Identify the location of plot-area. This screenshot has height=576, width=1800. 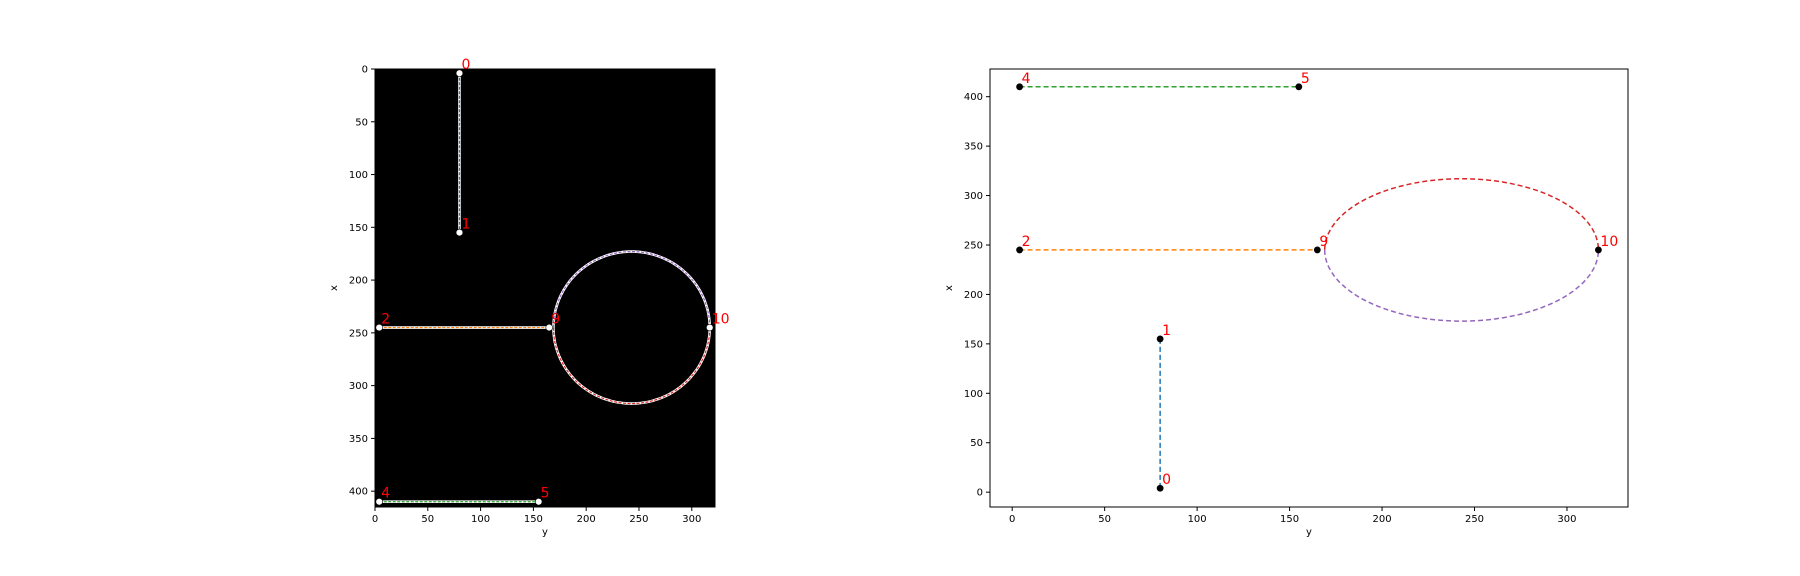
(545, 288).